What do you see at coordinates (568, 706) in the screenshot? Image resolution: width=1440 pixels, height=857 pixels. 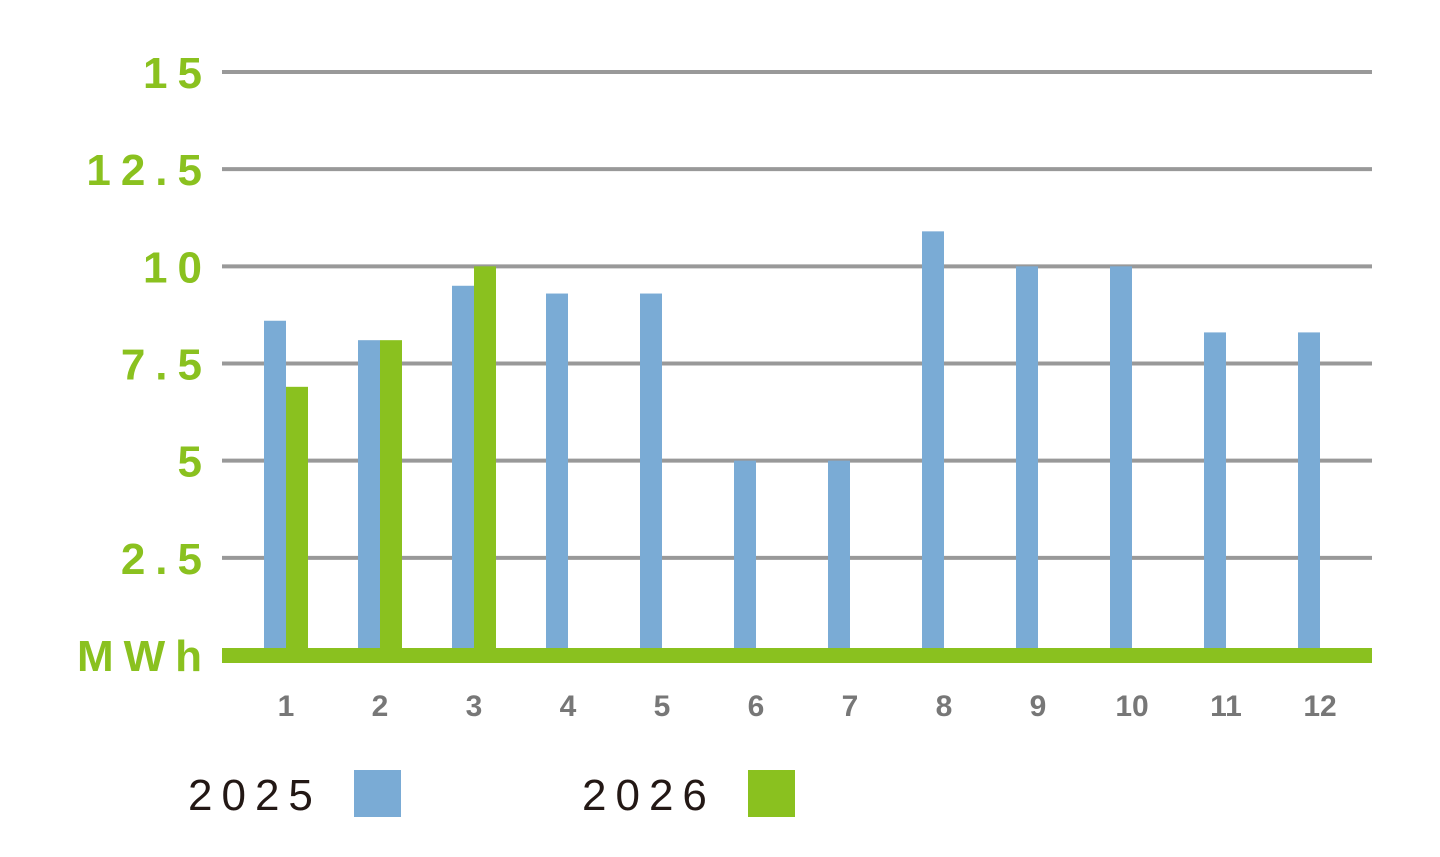 I see `x-tick-label: 4` at bounding box center [568, 706].